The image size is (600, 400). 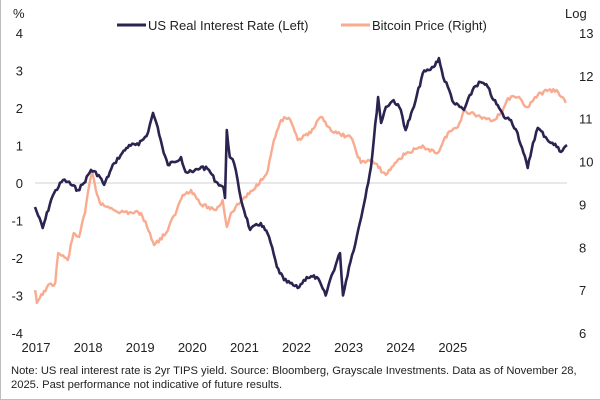 What do you see at coordinates (19, 146) in the screenshot?
I see `left-tick-label: 1` at bounding box center [19, 146].